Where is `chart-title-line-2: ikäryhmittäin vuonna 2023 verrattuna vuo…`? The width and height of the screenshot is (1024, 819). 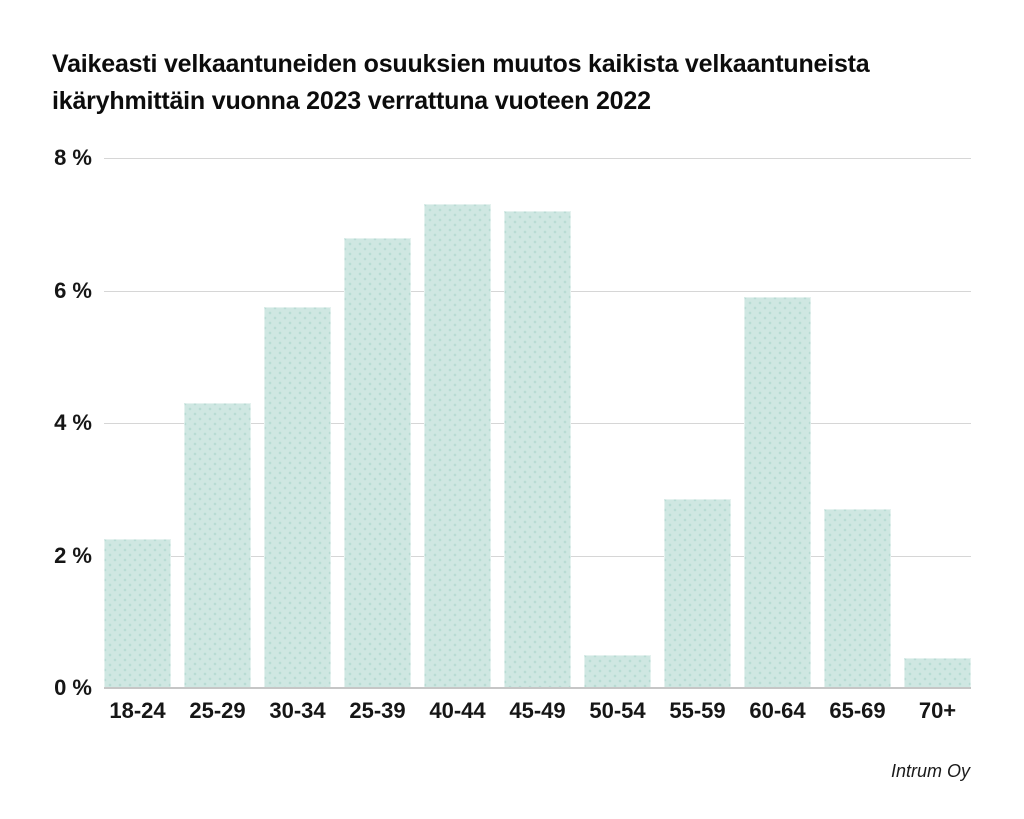 chart-title-line-2: ikäryhmittäin vuonna 2023 verrattuna vuo… is located at coordinates (351, 101).